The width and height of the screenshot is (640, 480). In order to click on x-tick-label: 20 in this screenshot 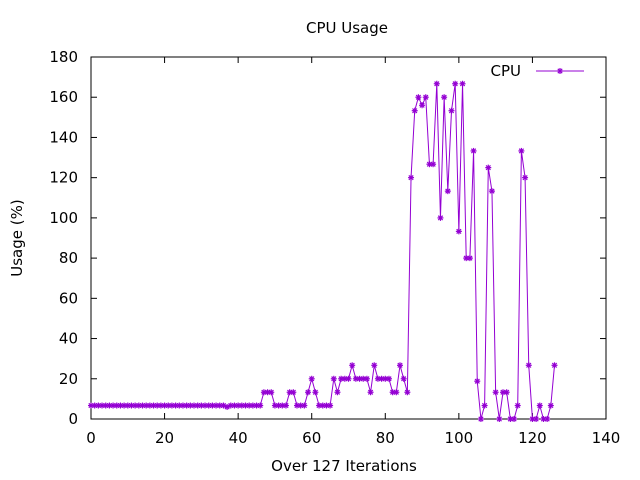, I will do `click(164, 438)`.